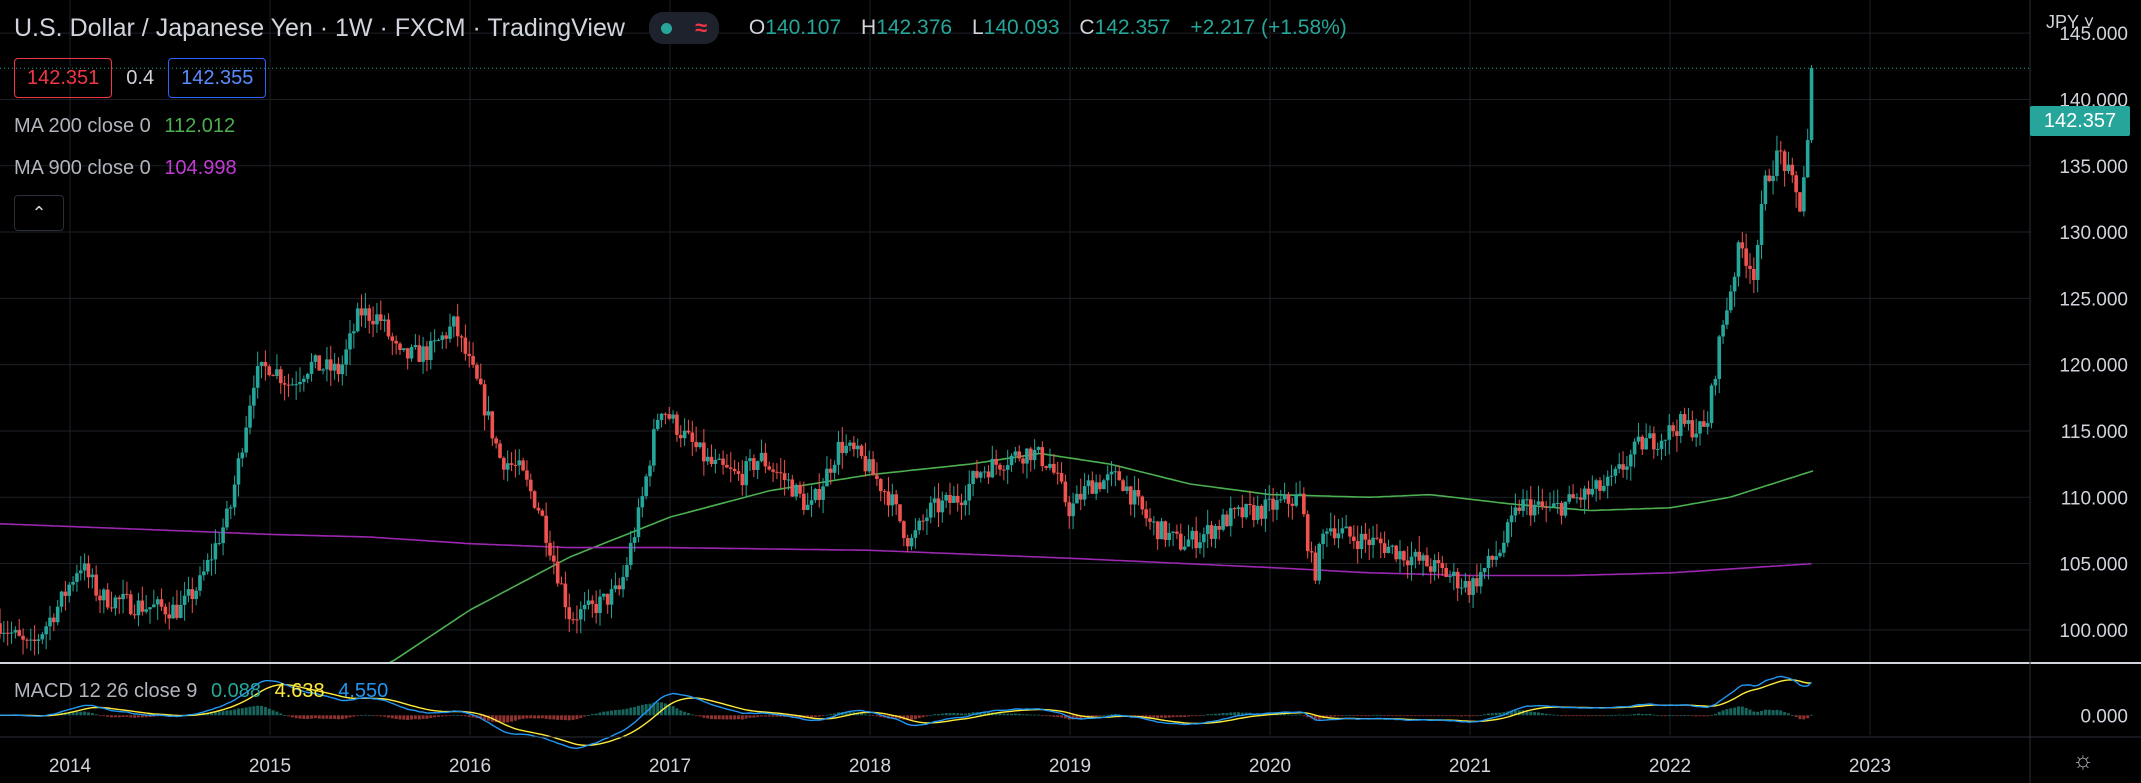  Describe the element at coordinates (125, 126) in the screenshot. I see `ma200-legend: MA 200 close 0 112.012` at that location.